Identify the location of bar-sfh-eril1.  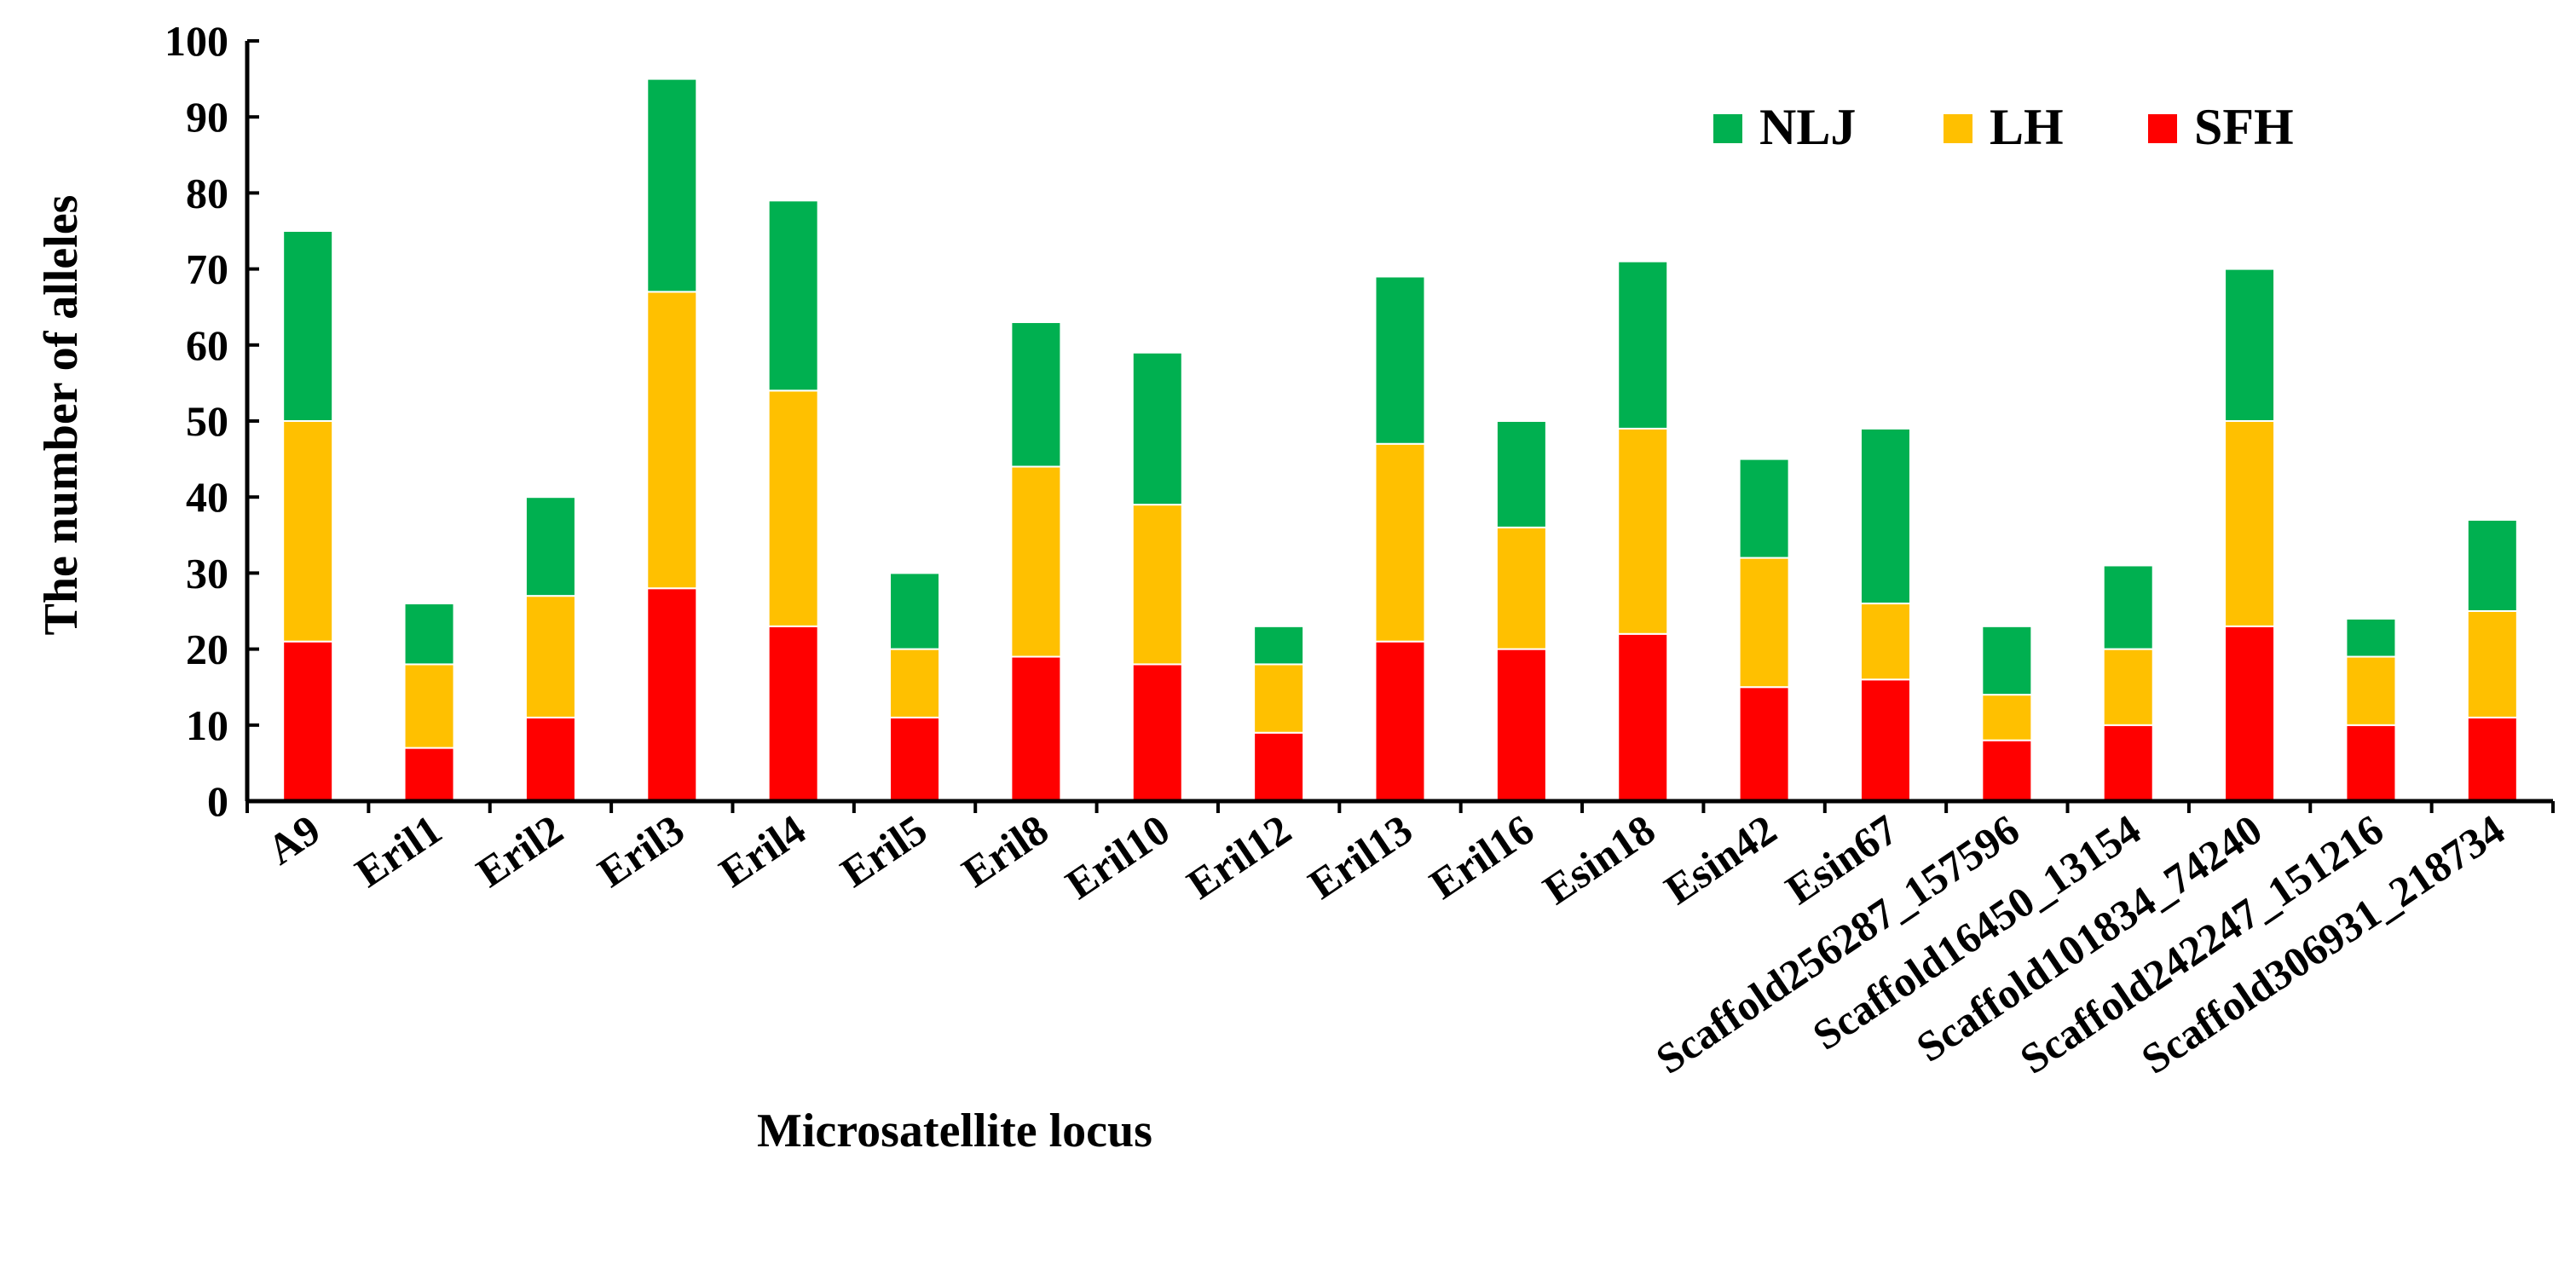
(429, 774).